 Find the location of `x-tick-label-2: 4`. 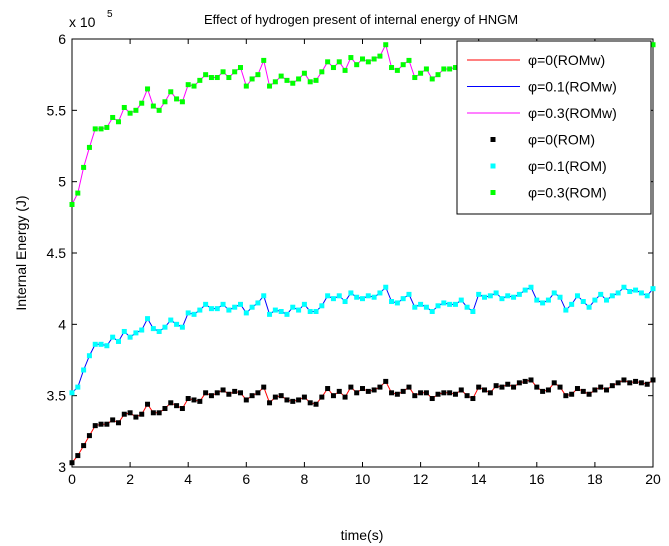

x-tick-label-2: 4 is located at coordinates (188, 479).